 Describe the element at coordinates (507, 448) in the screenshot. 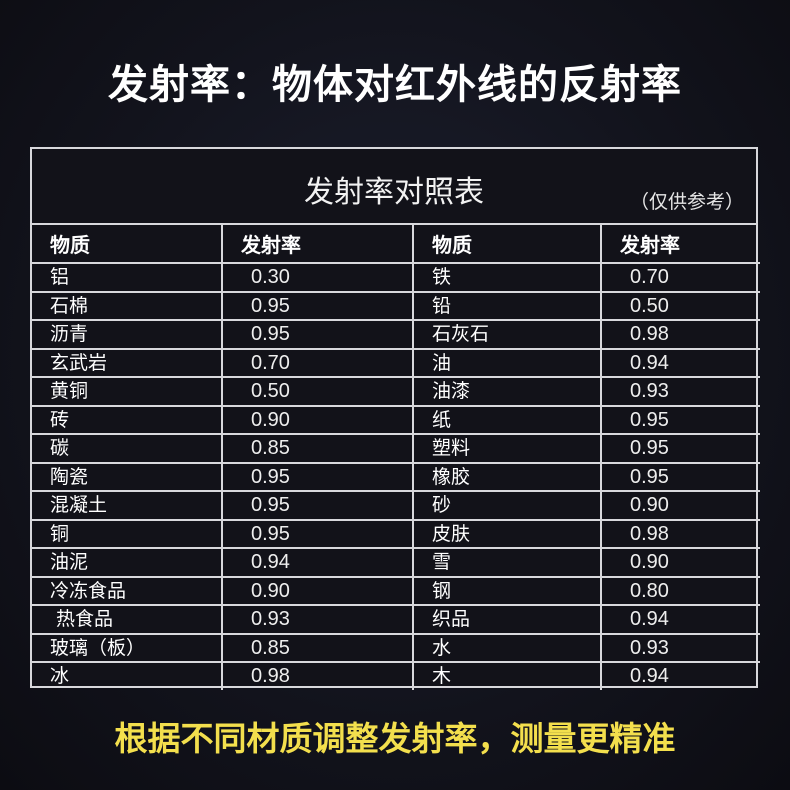

I see `material-cell: 塑料` at that location.